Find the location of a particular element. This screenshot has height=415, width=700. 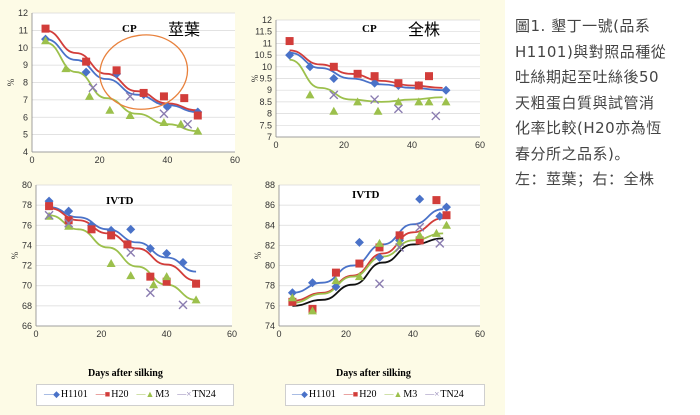

y-tick-label: 6 is located at coordinates (25, 117).